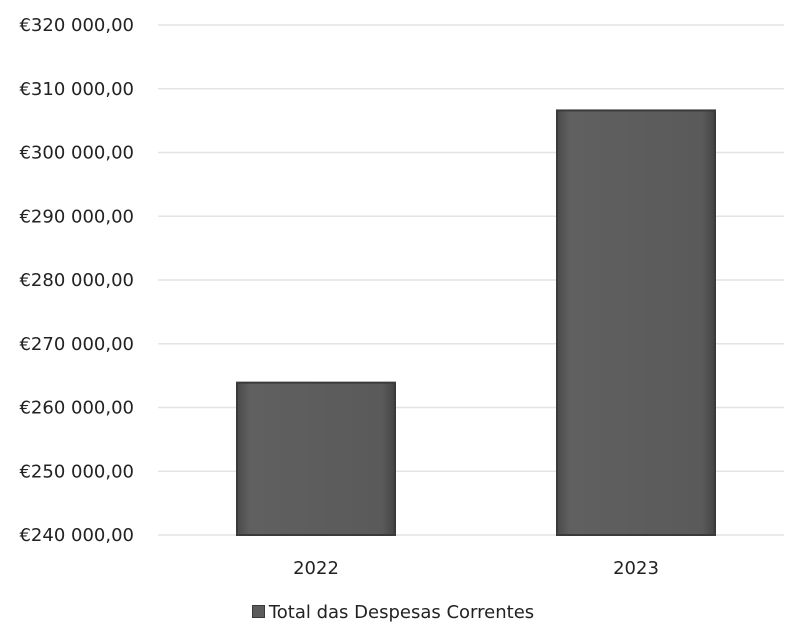  Describe the element at coordinates (316, 459) in the screenshot. I see `bar-2022` at that location.